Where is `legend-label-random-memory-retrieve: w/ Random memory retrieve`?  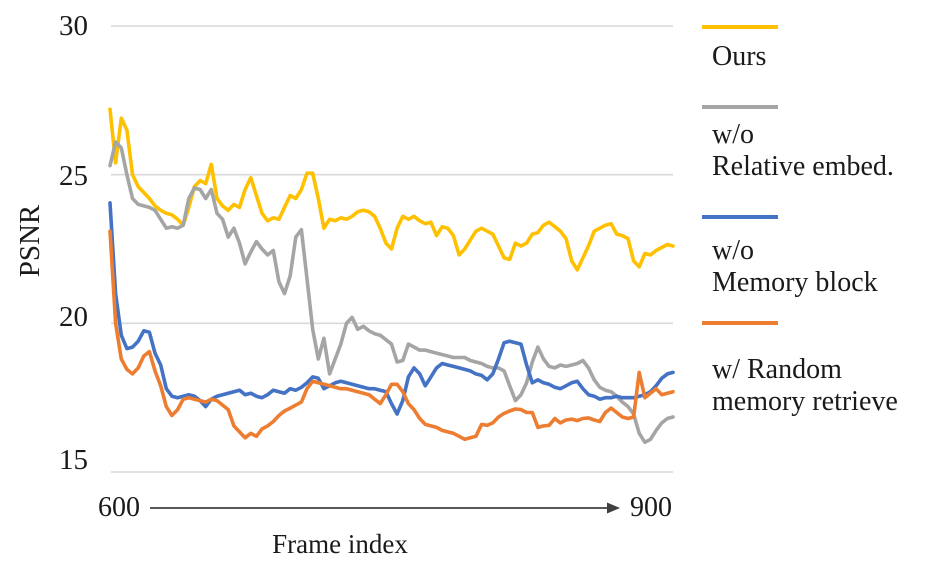 legend-label-random-memory-retrieve: w/ Random memory retrieve is located at coordinates (819, 386).